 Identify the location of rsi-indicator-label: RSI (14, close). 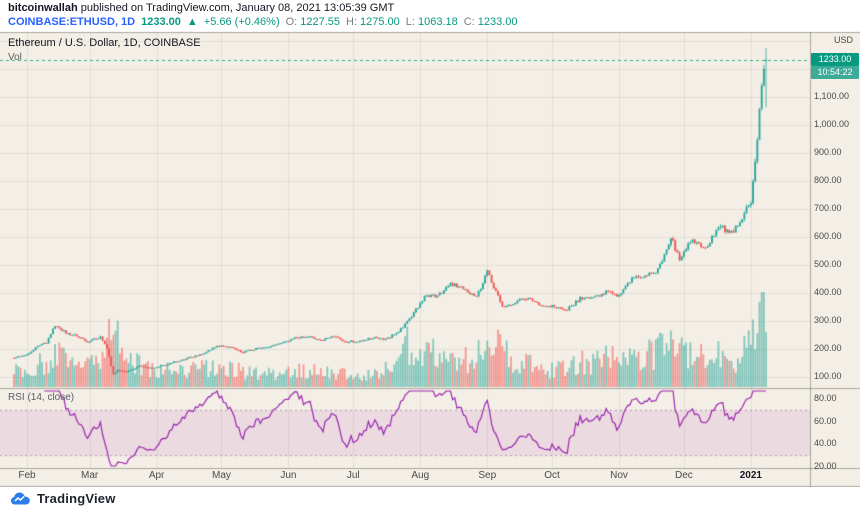
(41, 397).